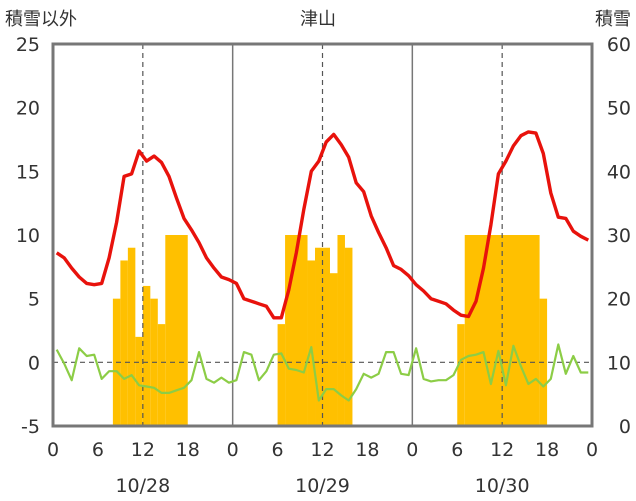 This screenshot has width=636, height=501. Describe the element at coordinates (28, 45) in the screenshot. I see `left-tick-label: 25` at that location.